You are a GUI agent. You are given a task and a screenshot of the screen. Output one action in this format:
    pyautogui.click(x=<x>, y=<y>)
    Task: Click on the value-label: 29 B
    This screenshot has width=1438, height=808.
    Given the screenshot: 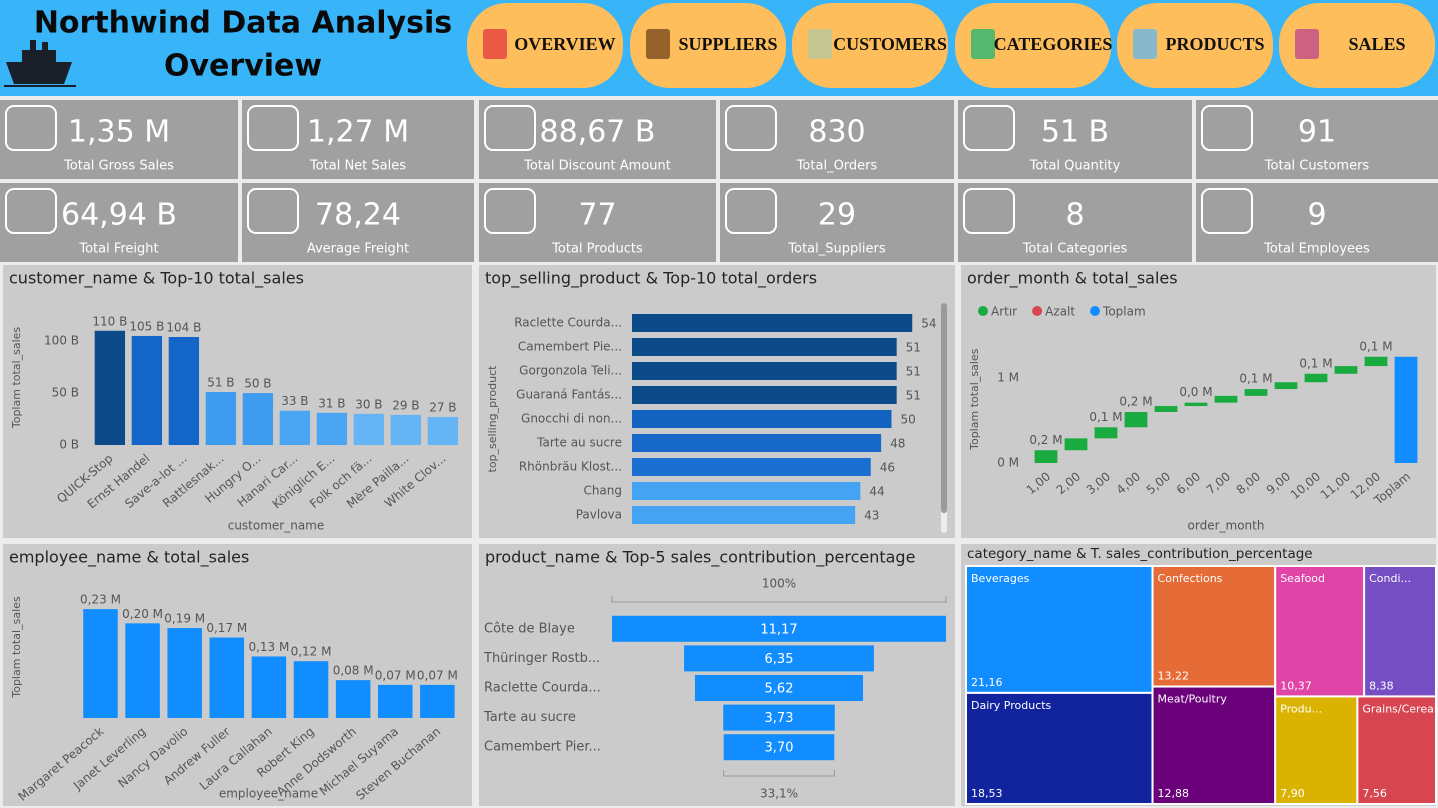 What is the action you would take?
    pyautogui.click(x=405, y=405)
    